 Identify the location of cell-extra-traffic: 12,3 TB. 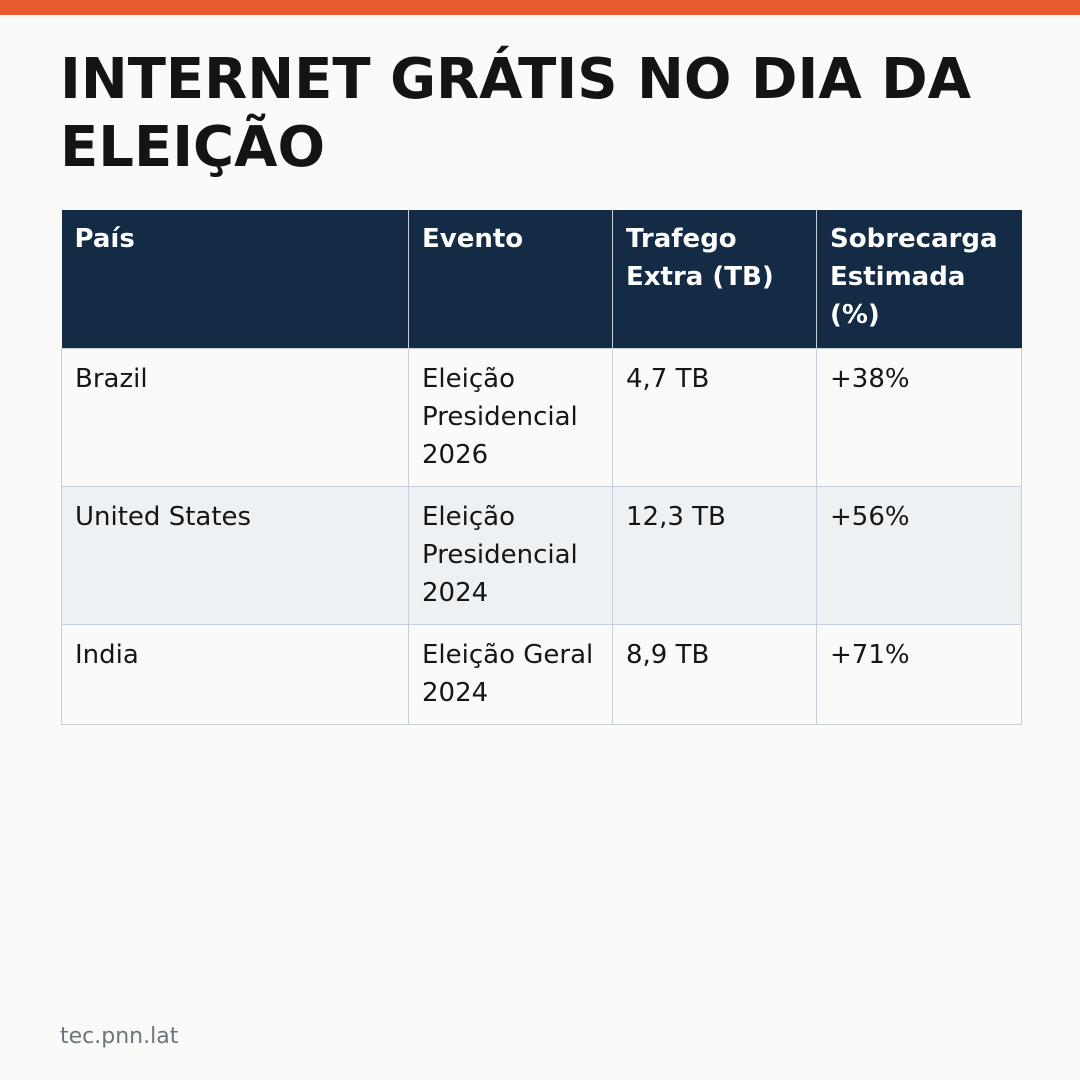
(714, 555).